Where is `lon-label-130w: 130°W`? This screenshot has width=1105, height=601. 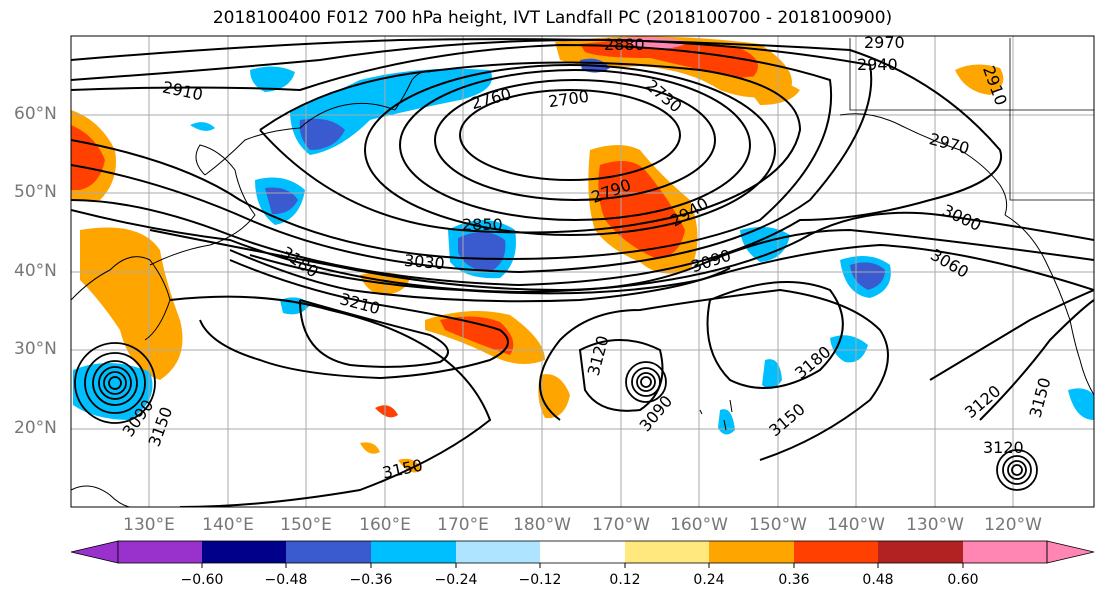
lon-label-130w: 130°W is located at coordinates (935, 525).